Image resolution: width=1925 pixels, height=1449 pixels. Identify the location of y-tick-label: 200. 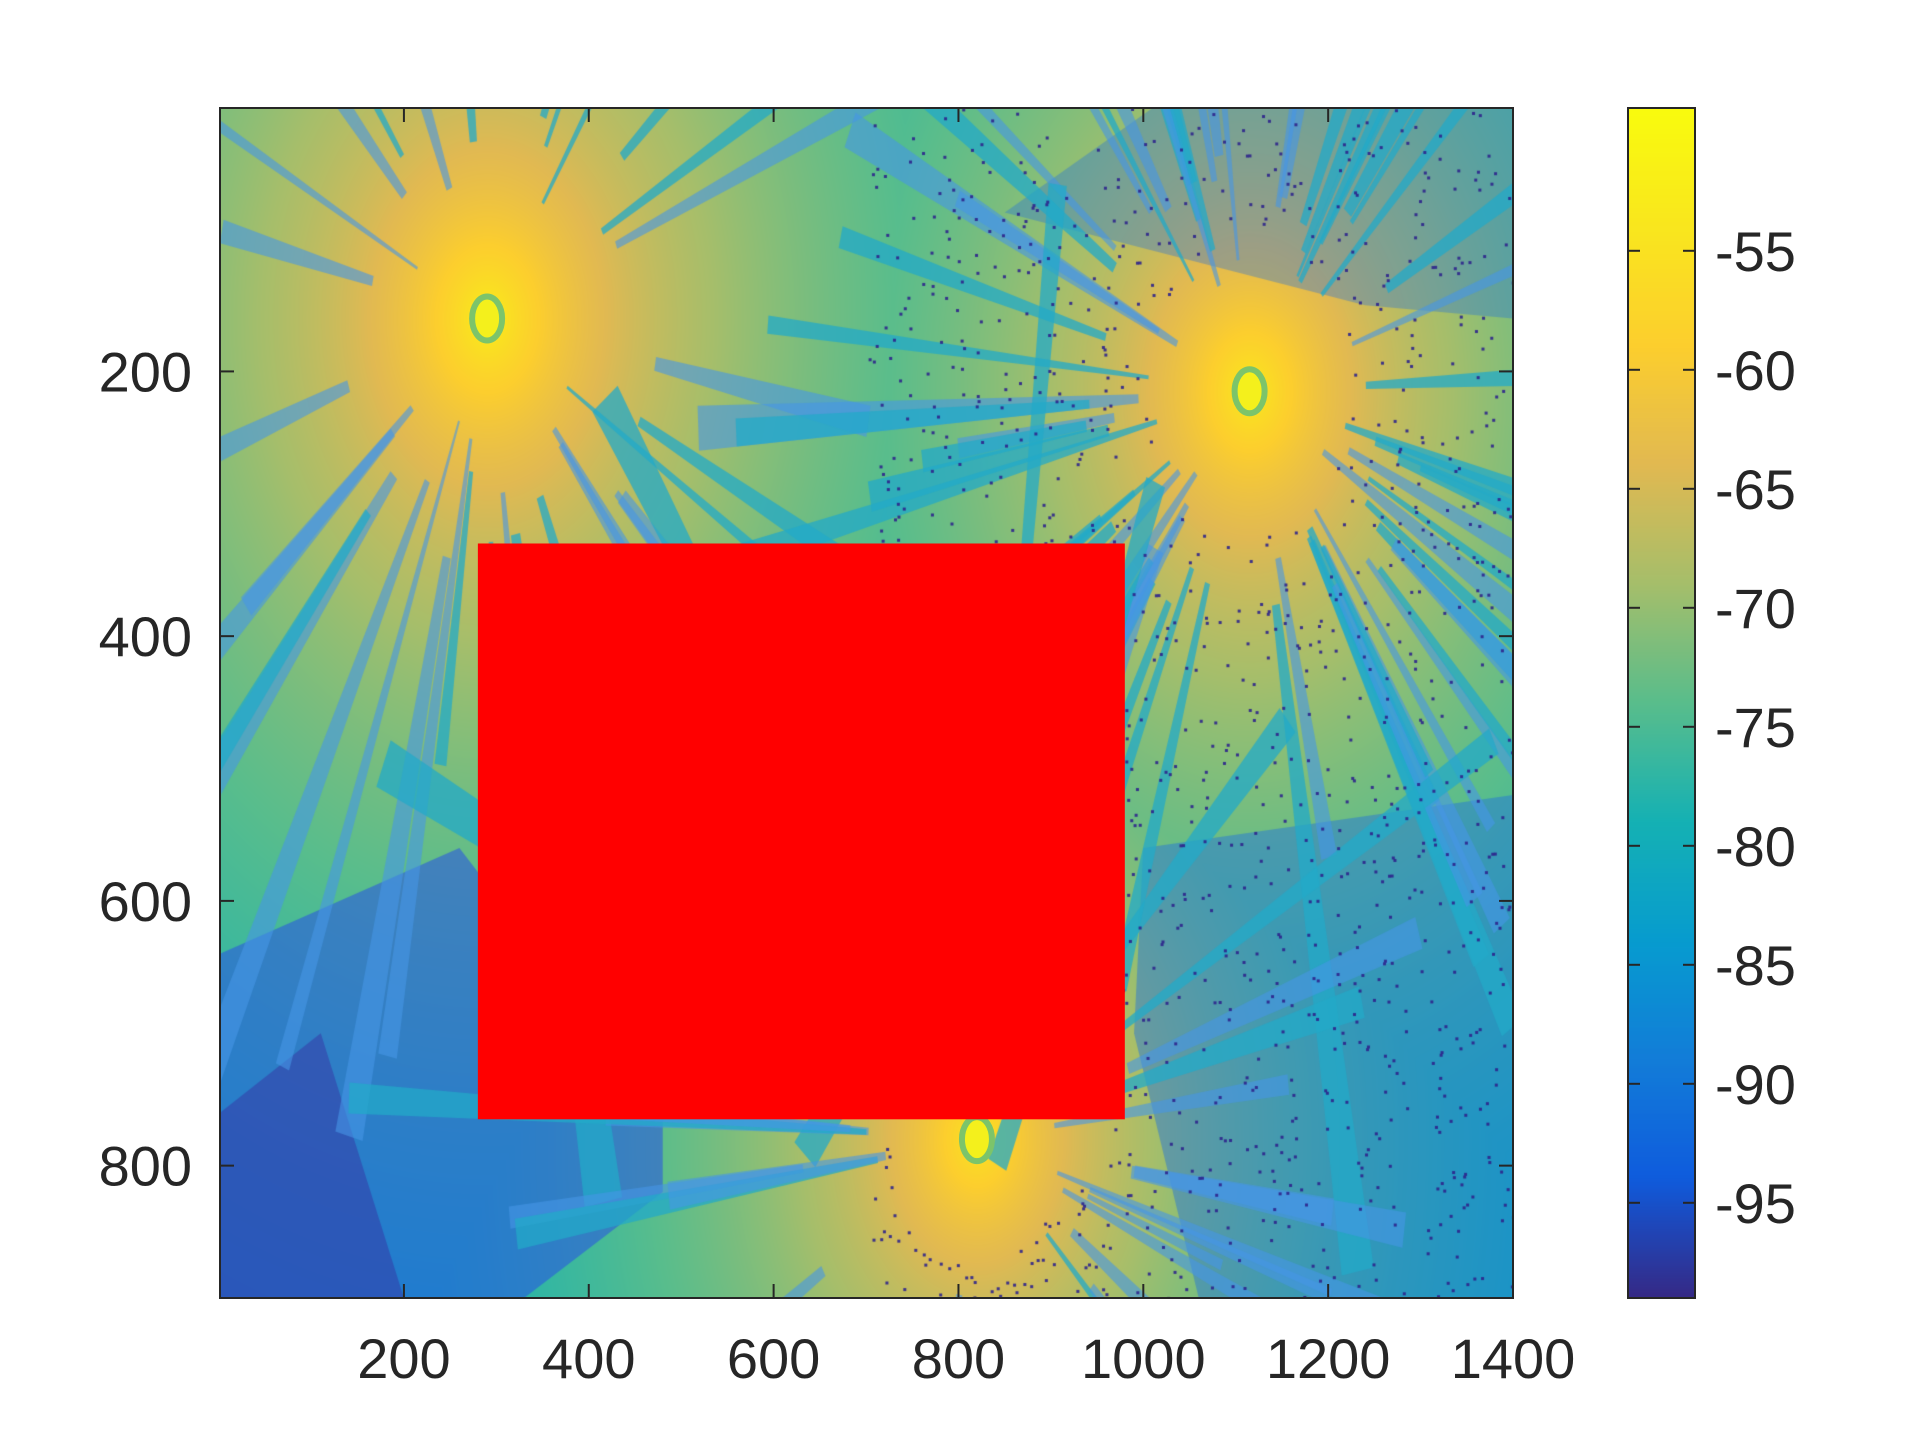
(145, 371).